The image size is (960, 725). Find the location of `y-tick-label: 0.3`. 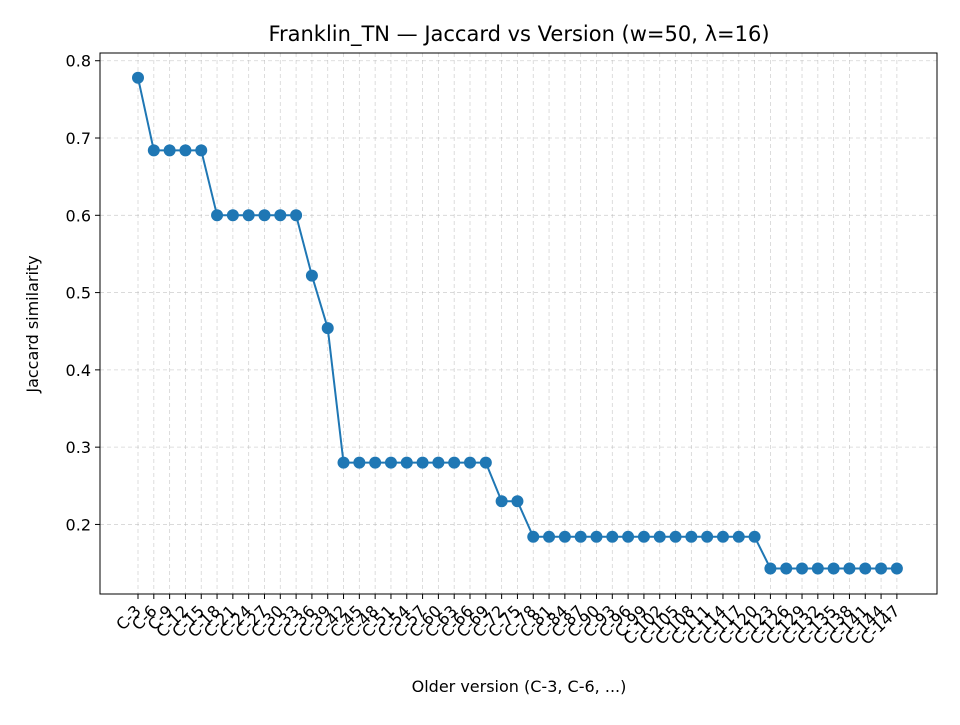

y-tick-label: 0.3 is located at coordinates (78, 447).